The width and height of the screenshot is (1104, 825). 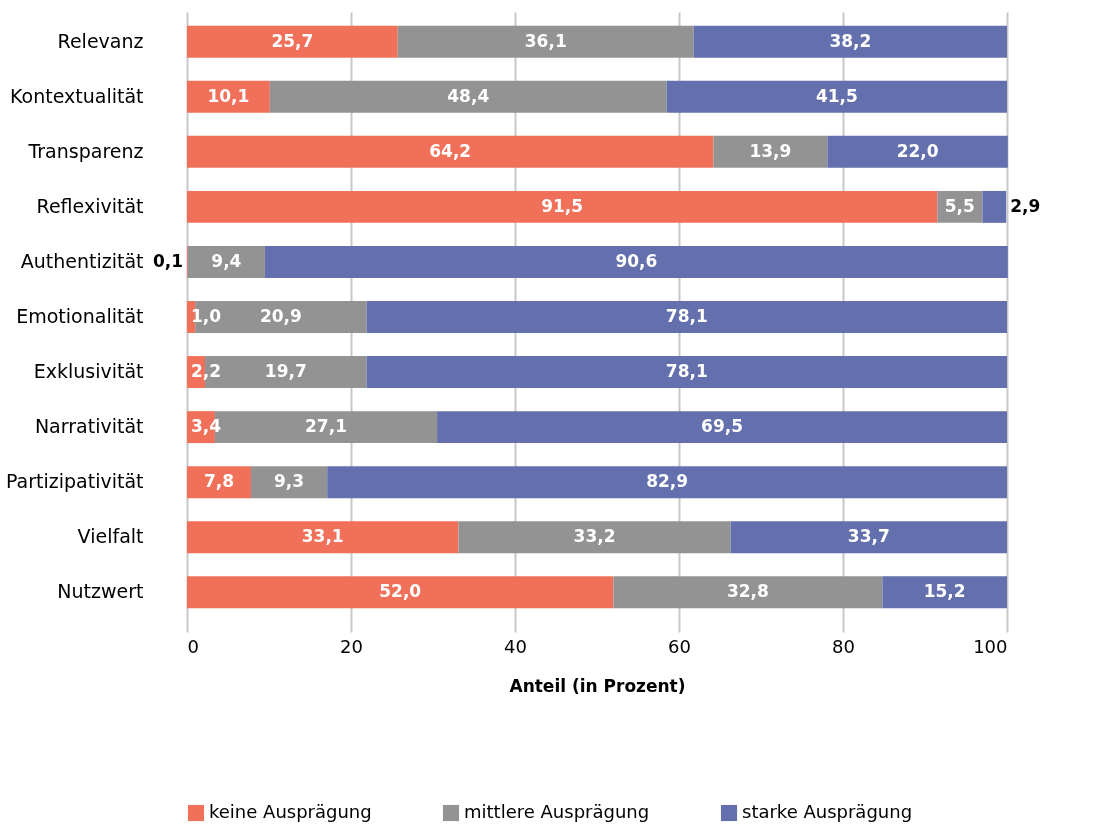 I want to click on data-label: 10,1, so click(x=228, y=95).